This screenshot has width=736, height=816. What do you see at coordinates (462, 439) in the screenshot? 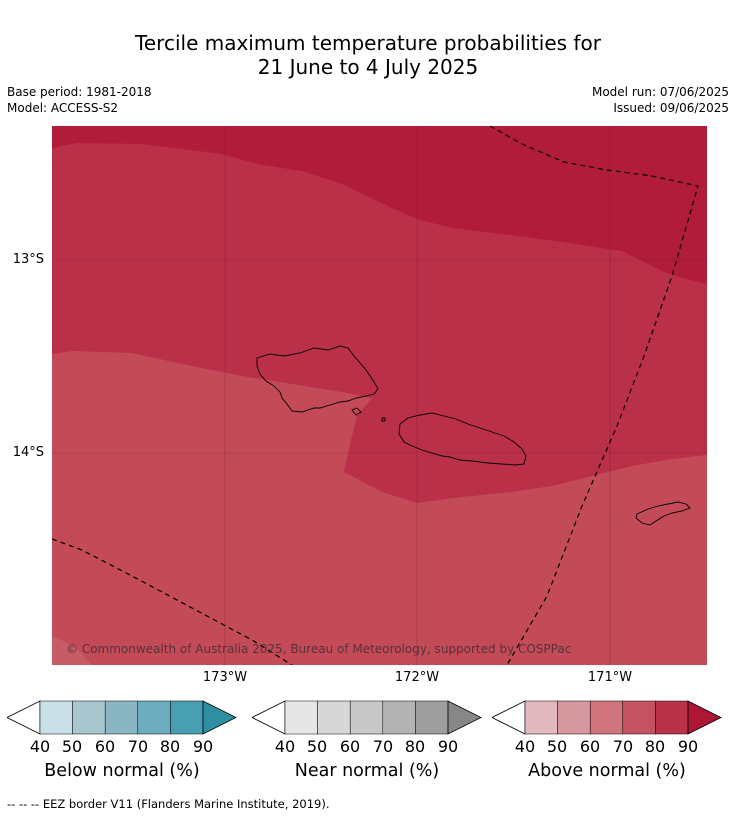
I see `island-upolu` at bounding box center [462, 439].